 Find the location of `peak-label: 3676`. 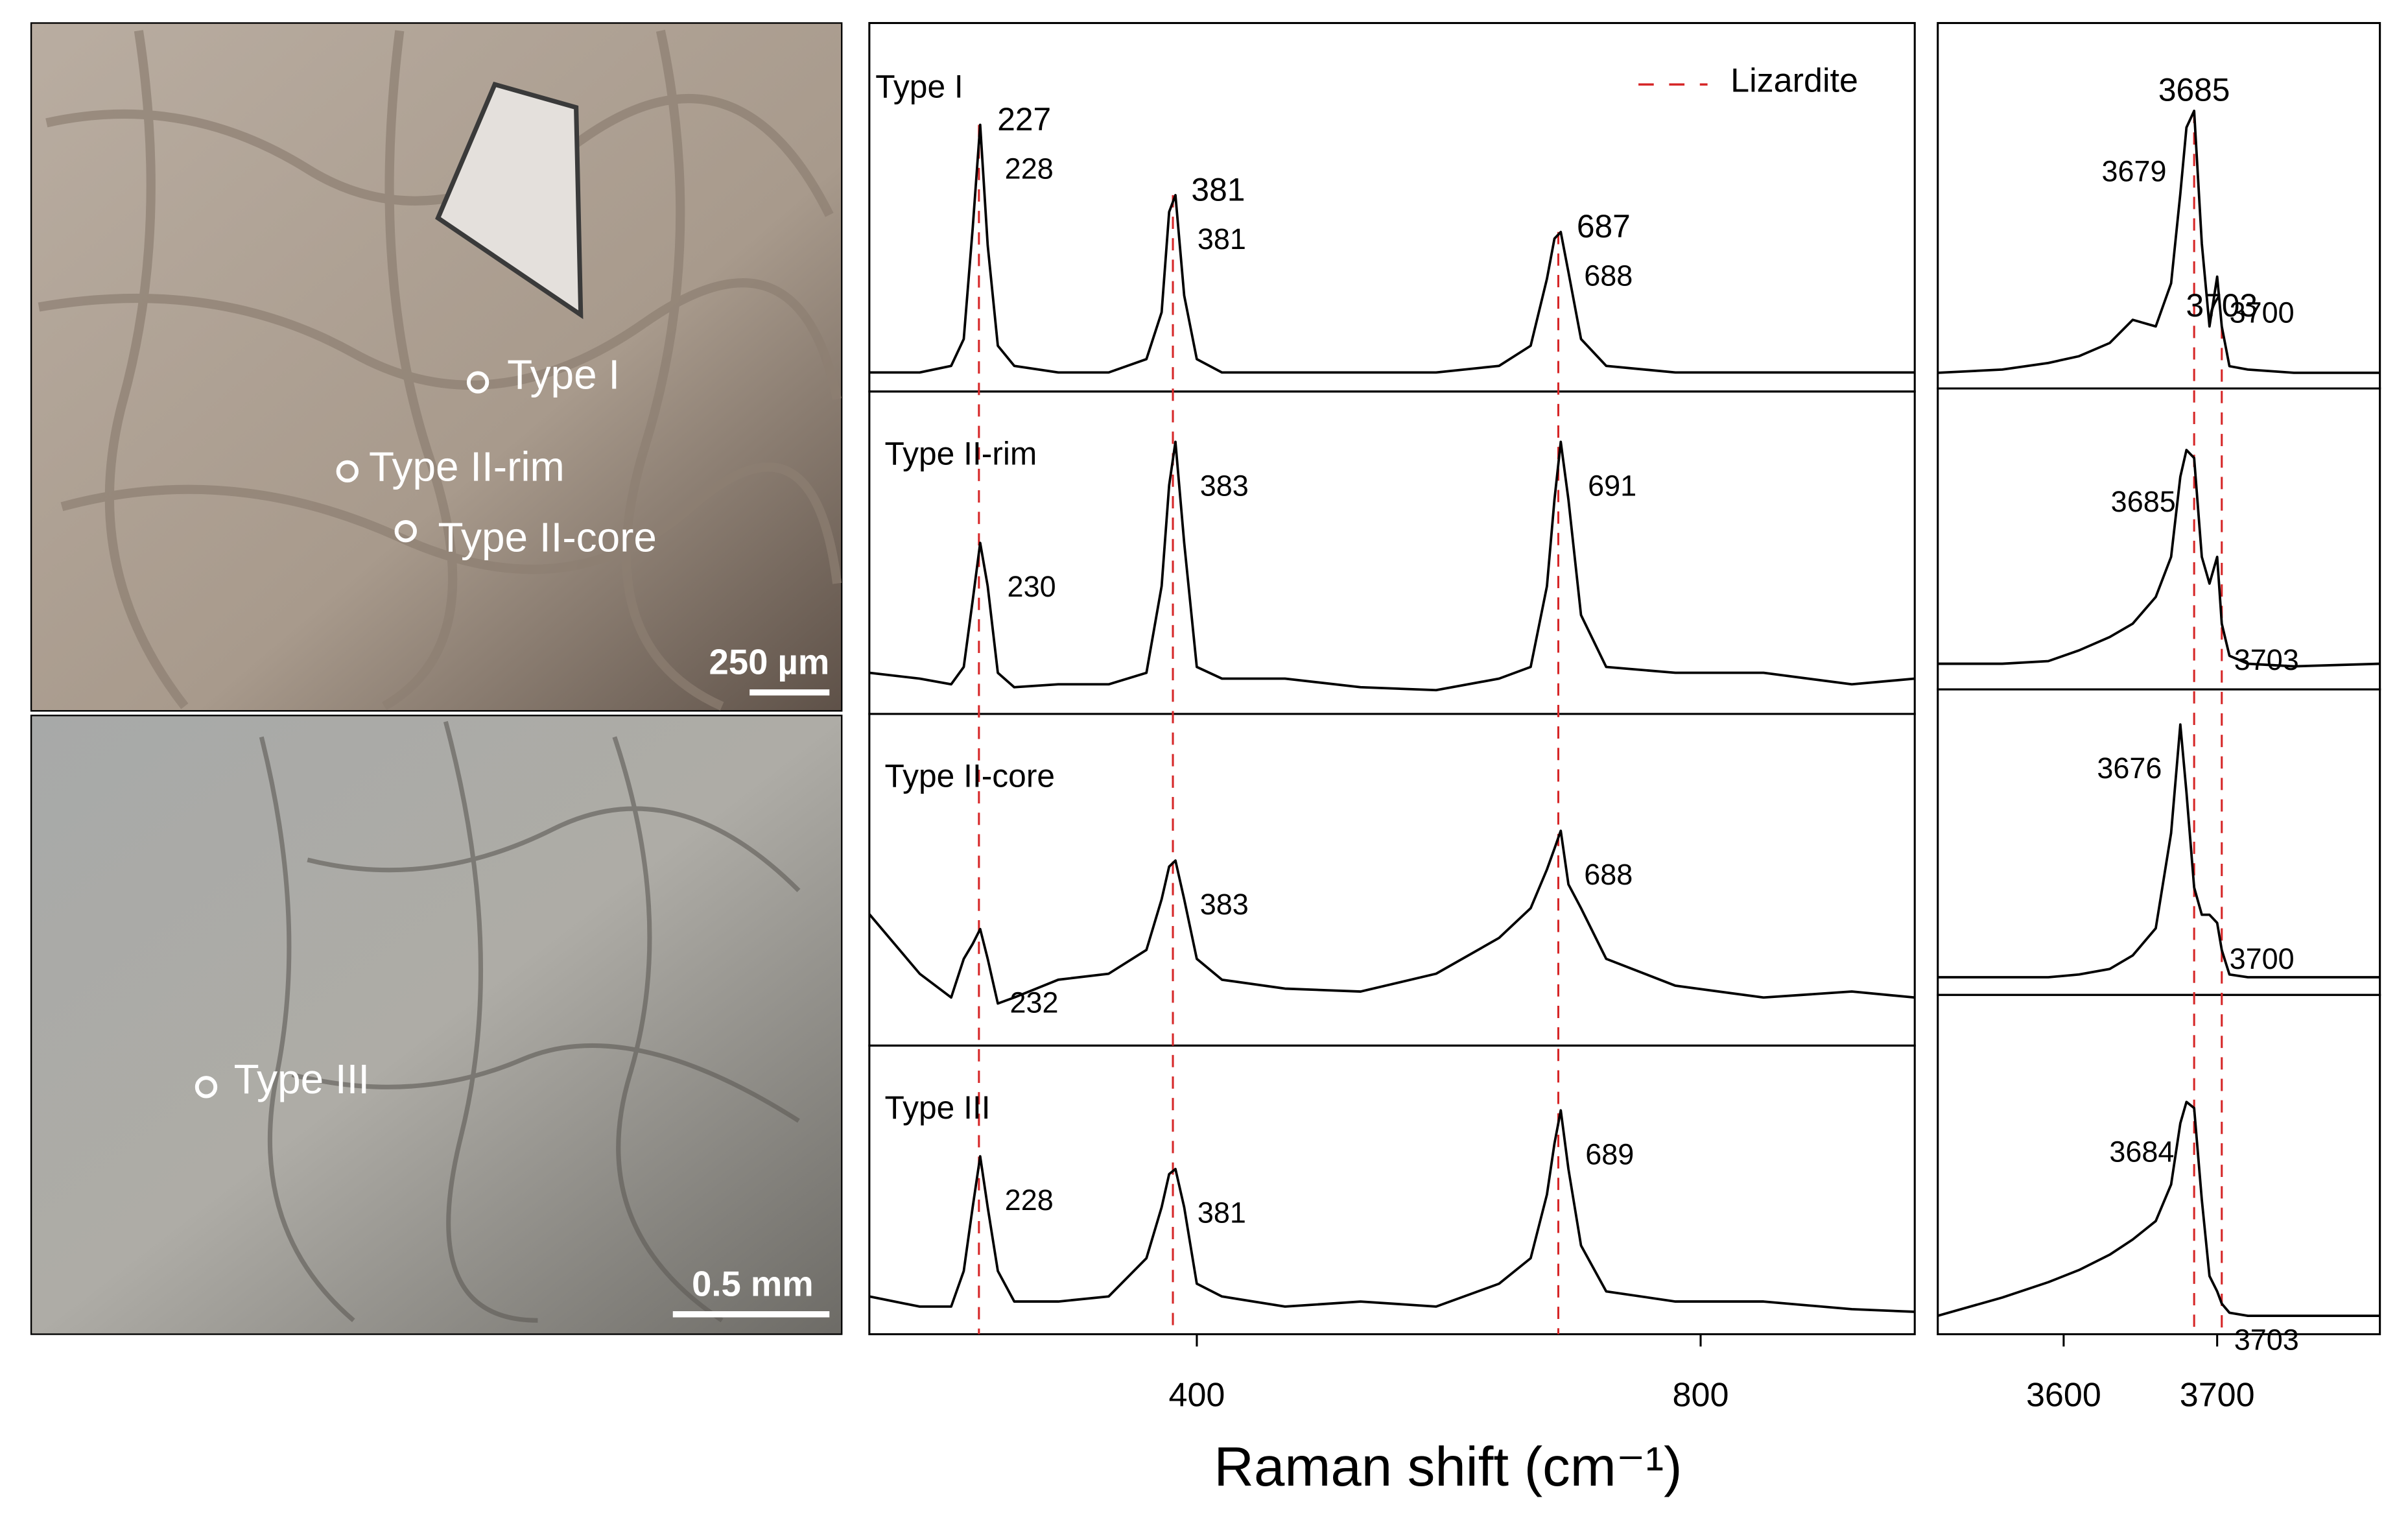

peak-label: 3676 is located at coordinates (2129, 768).